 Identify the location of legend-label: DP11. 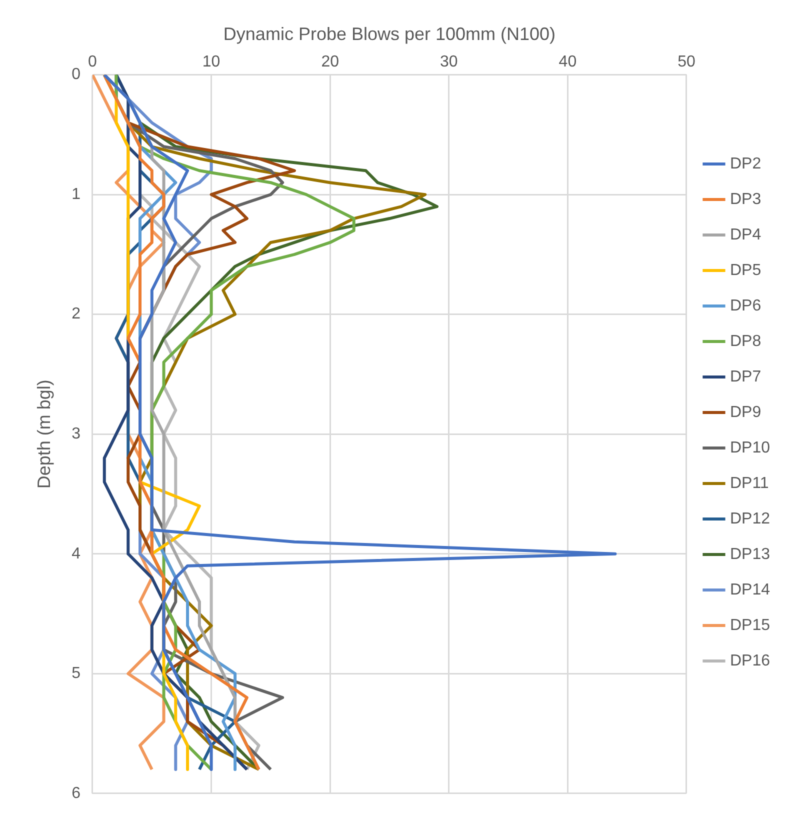
(749, 483).